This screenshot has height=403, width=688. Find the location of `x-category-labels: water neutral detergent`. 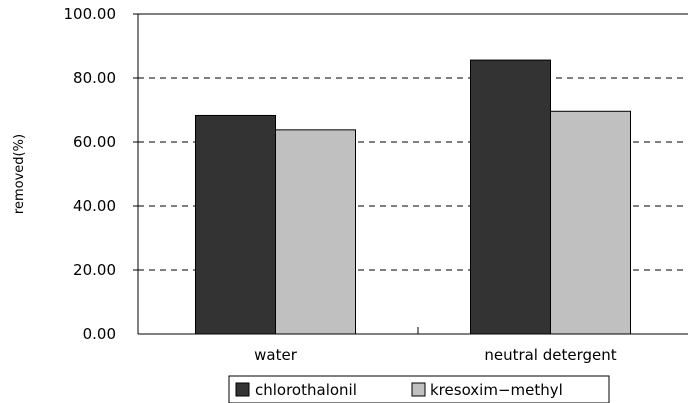

x-category-labels: water neutral detergent is located at coordinates (435, 355).